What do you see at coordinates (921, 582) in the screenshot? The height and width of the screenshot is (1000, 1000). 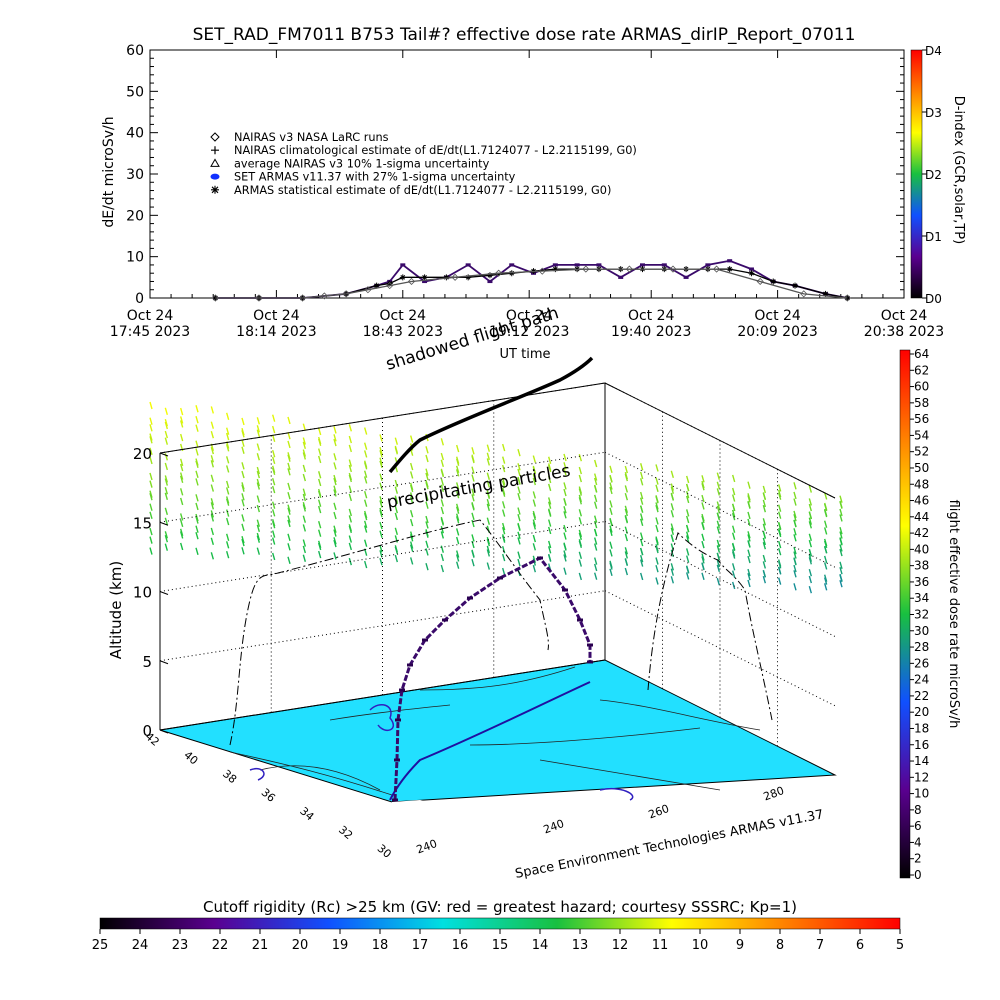 I see `dose-rate-tick-label: 36` at bounding box center [921, 582].